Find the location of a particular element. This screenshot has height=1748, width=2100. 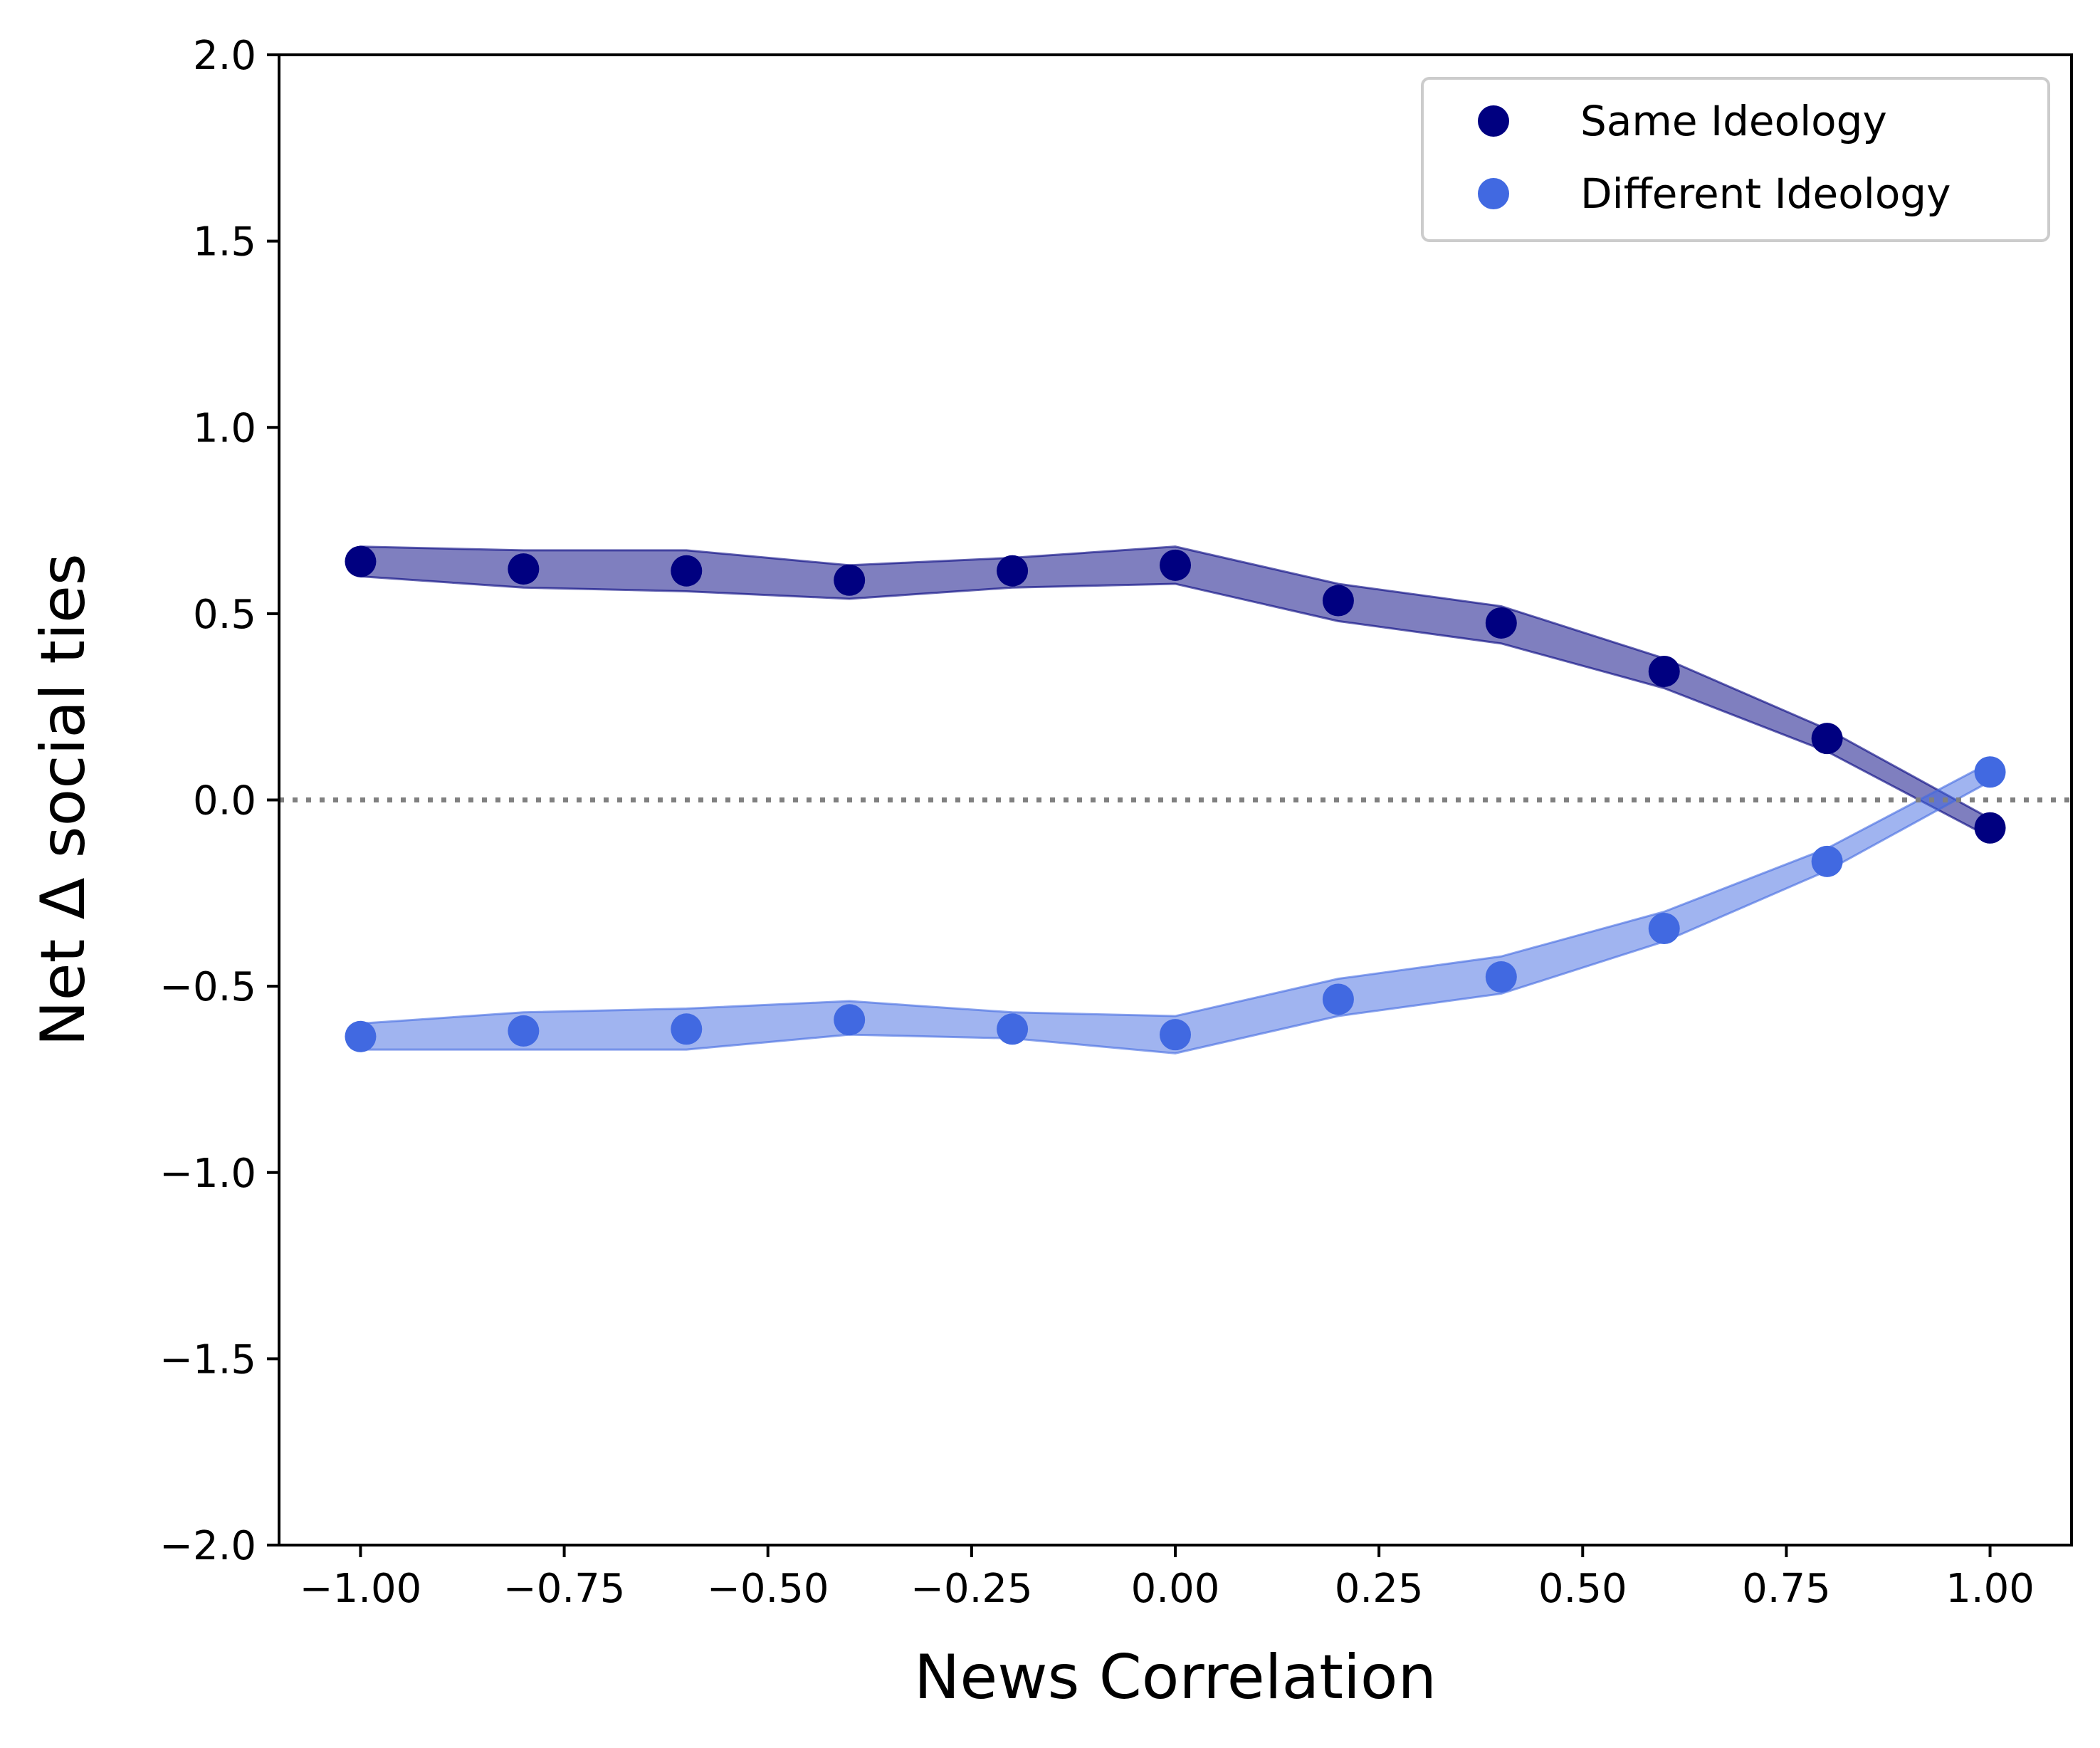

x-tick-label: 0.75 is located at coordinates (1786, 1589).